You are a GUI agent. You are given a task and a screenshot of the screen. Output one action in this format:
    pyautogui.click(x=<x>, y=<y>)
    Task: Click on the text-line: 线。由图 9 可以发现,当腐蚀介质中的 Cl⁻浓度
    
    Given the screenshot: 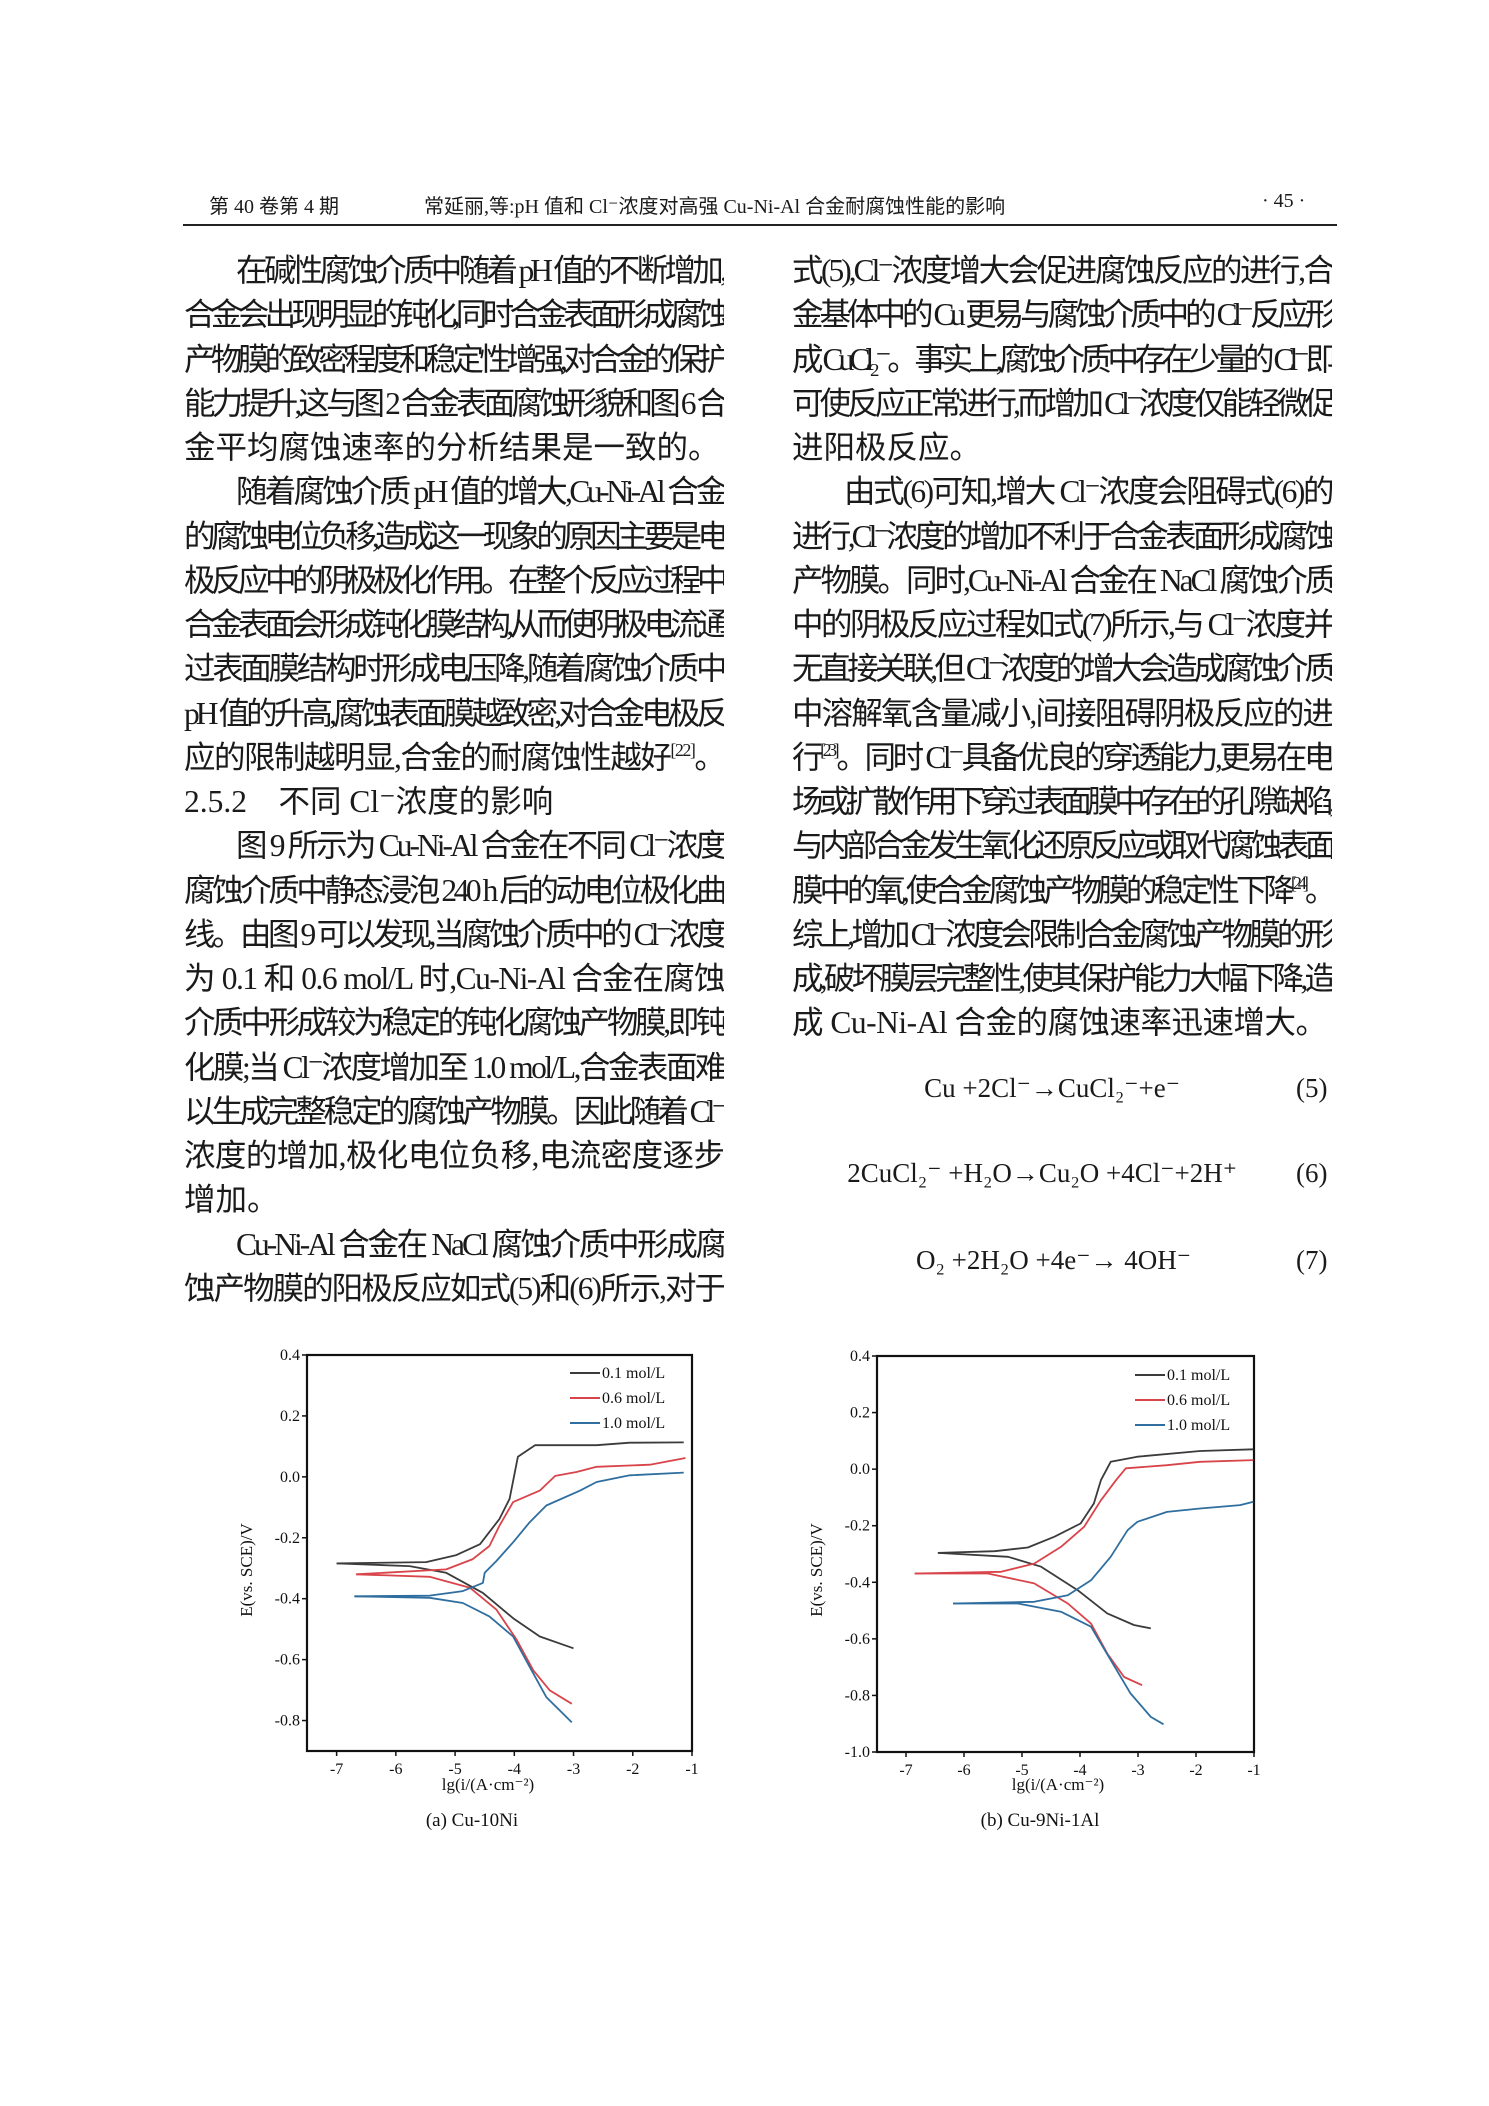 What is the action you would take?
    pyautogui.click(x=454, y=935)
    